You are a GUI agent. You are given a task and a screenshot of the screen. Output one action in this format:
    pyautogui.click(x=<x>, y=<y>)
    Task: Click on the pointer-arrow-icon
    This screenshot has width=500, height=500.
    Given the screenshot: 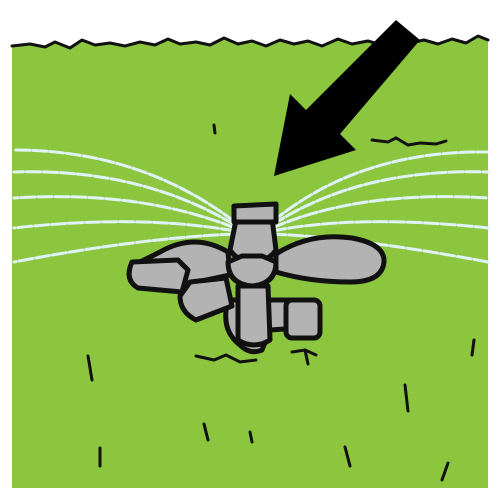 What is the action you would take?
    pyautogui.click(x=347, y=98)
    